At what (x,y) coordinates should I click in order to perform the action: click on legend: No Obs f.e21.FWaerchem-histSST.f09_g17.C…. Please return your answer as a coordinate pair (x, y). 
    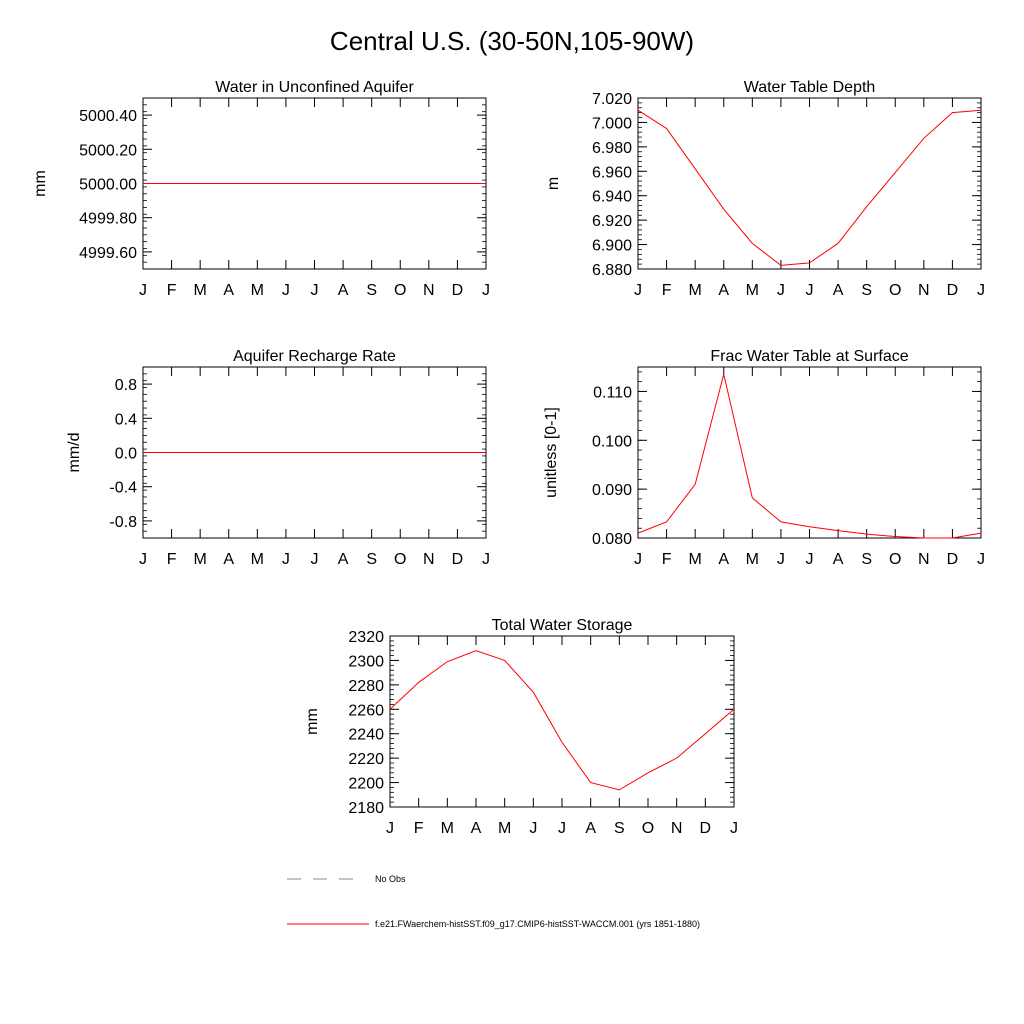
    Looking at the image, I should click on (493, 901).